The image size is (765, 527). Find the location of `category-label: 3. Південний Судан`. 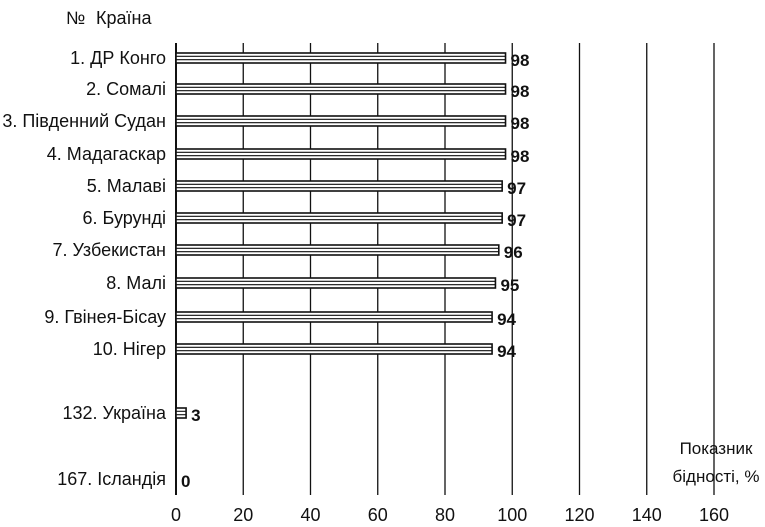

category-label: 3. Південний Судан is located at coordinates (84, 121).